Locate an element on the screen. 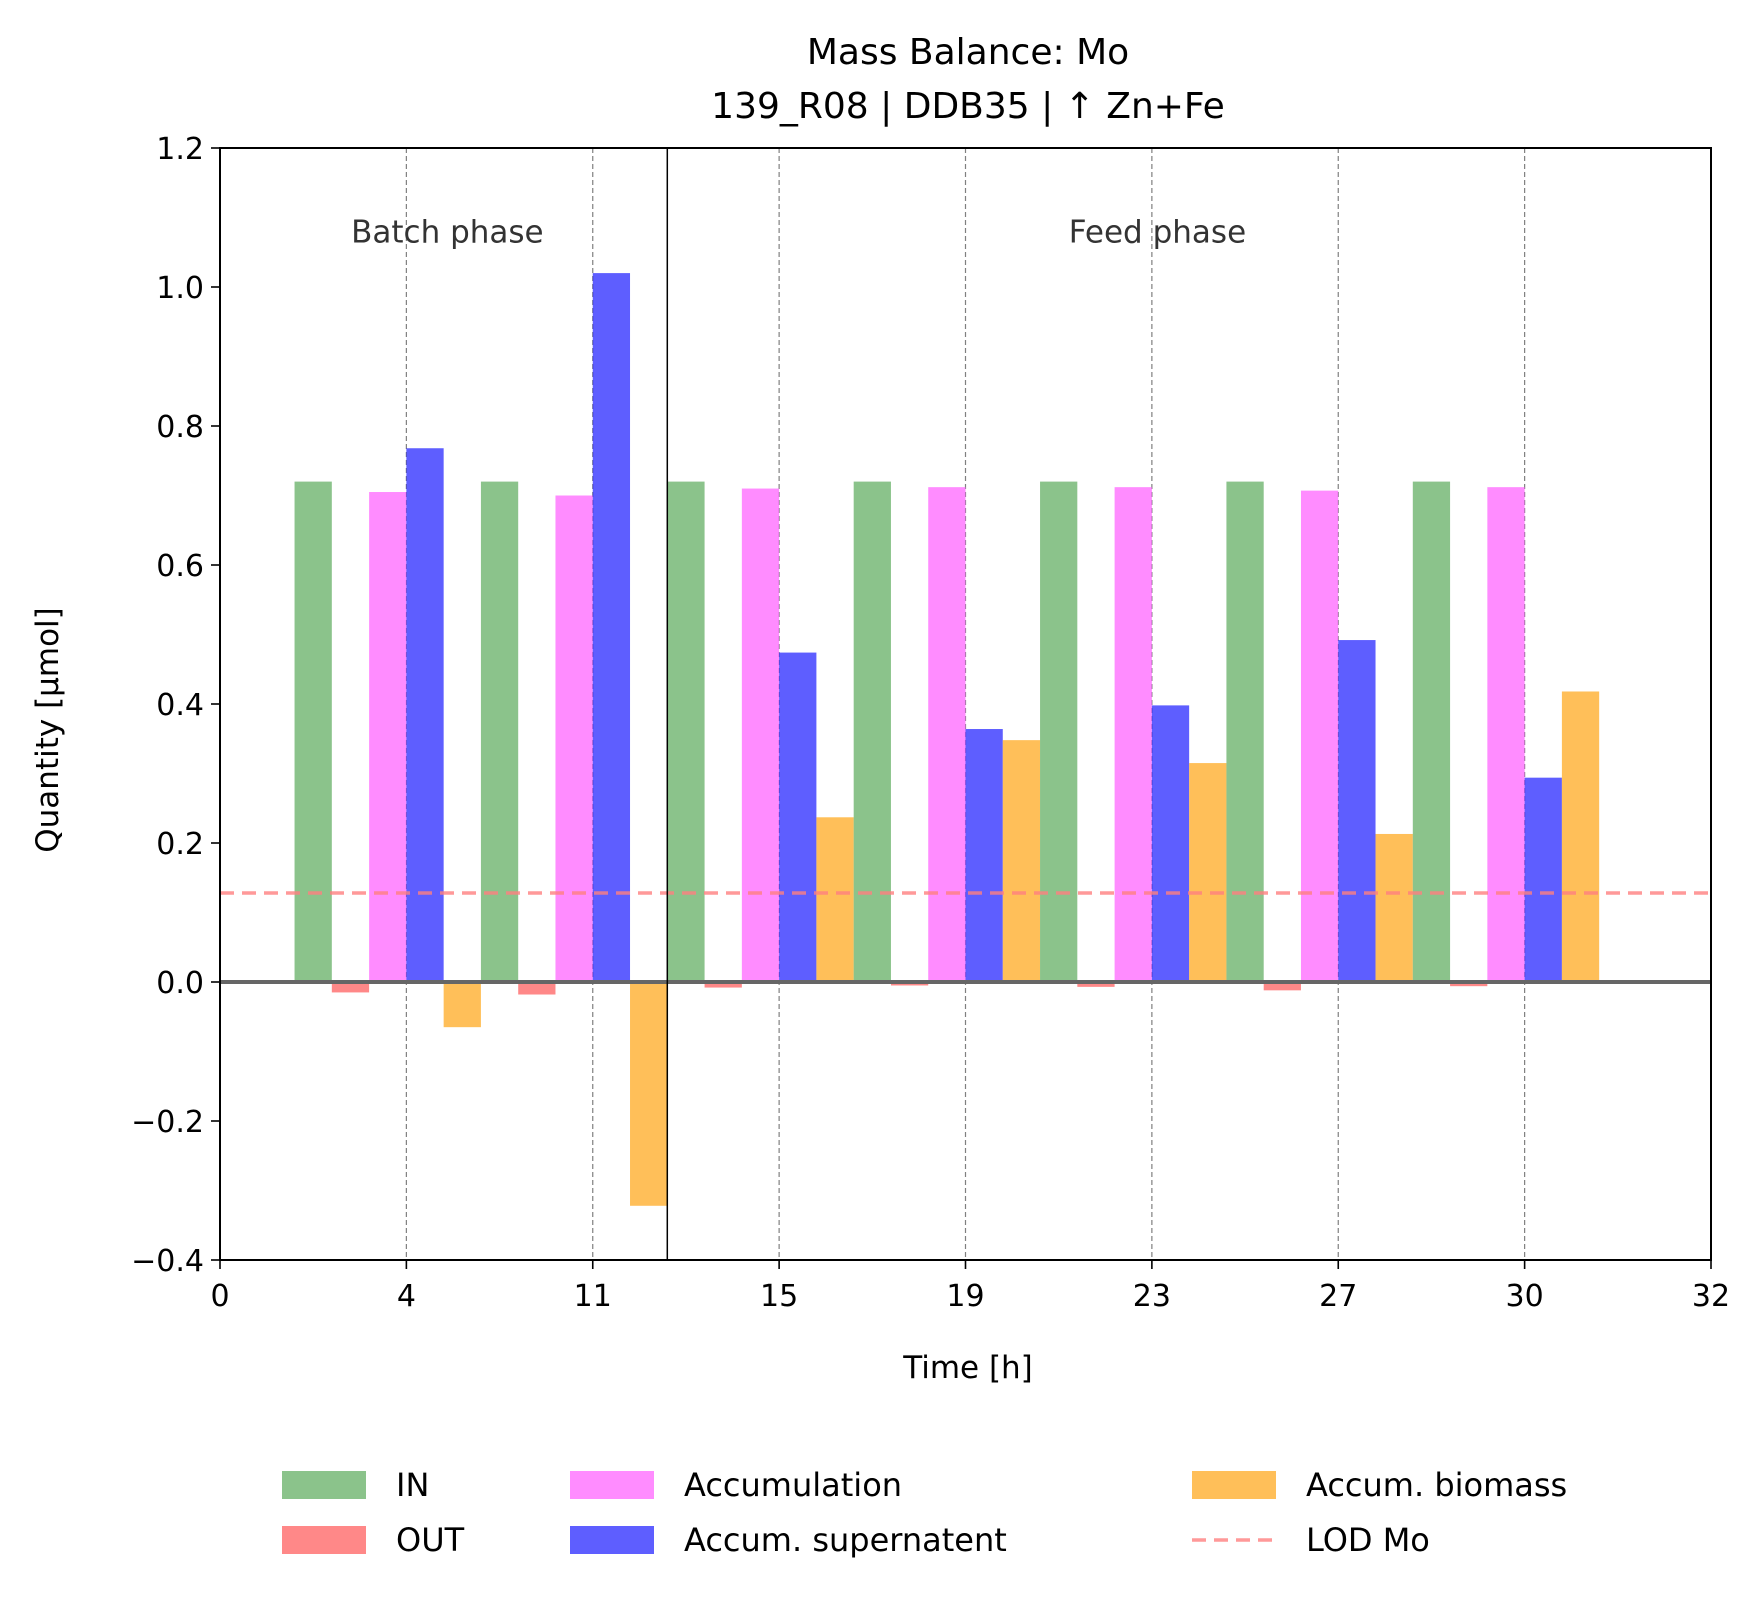  chart-title: Mass Balance: Mo is located at coordinates (968, 52).